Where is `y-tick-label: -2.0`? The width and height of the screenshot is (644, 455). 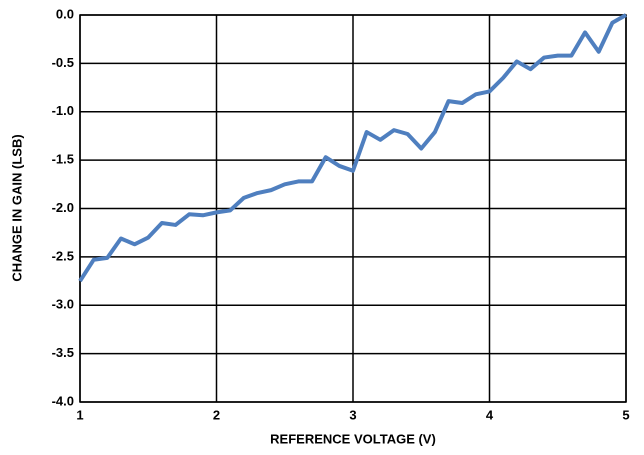
y-tick-label: -2.0 is located at coordinates (63, 207).